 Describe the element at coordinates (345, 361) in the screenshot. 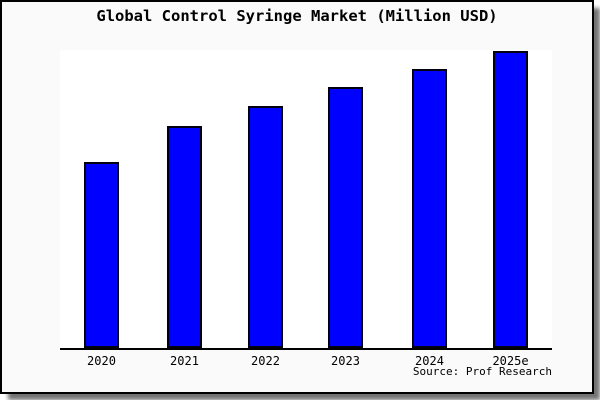

I see `x-tick-label-2023: 2023` at that location.